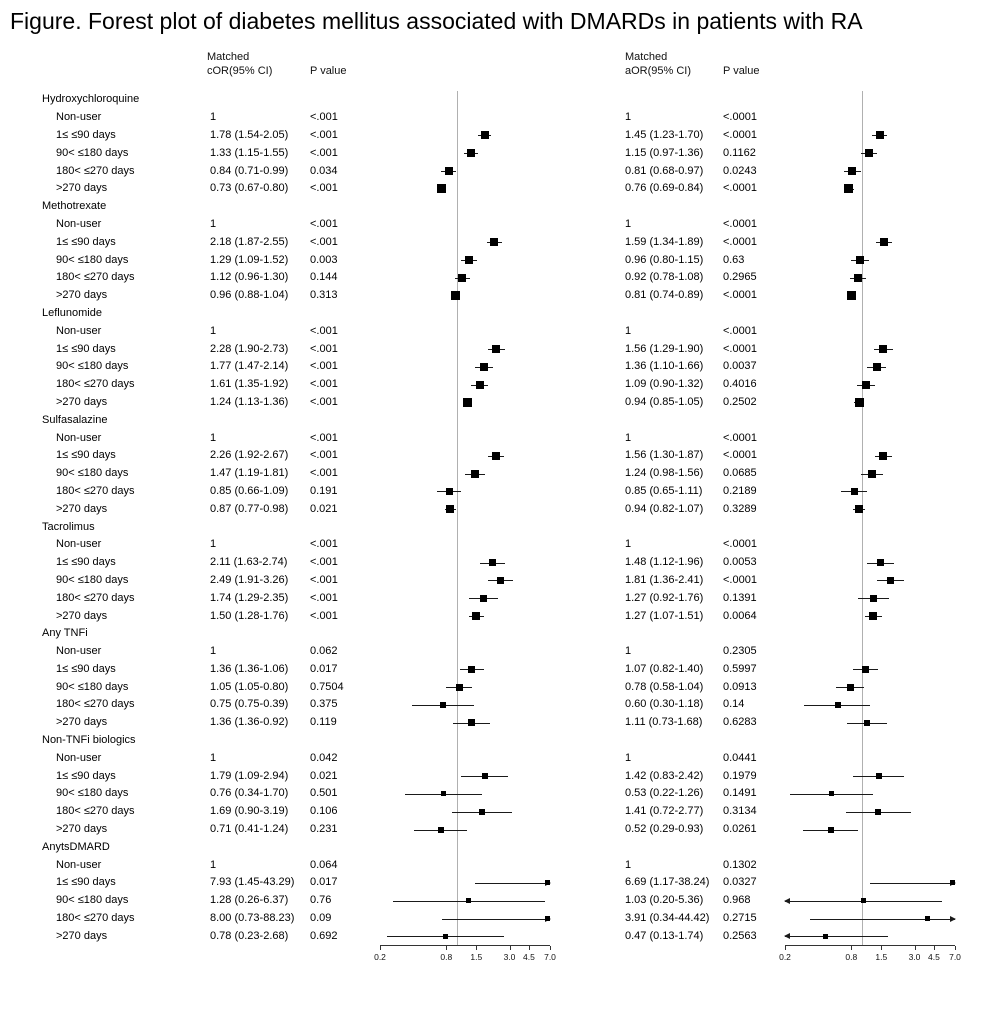  I want to click on cor-pvalue: 0.692, so click(324, 935).